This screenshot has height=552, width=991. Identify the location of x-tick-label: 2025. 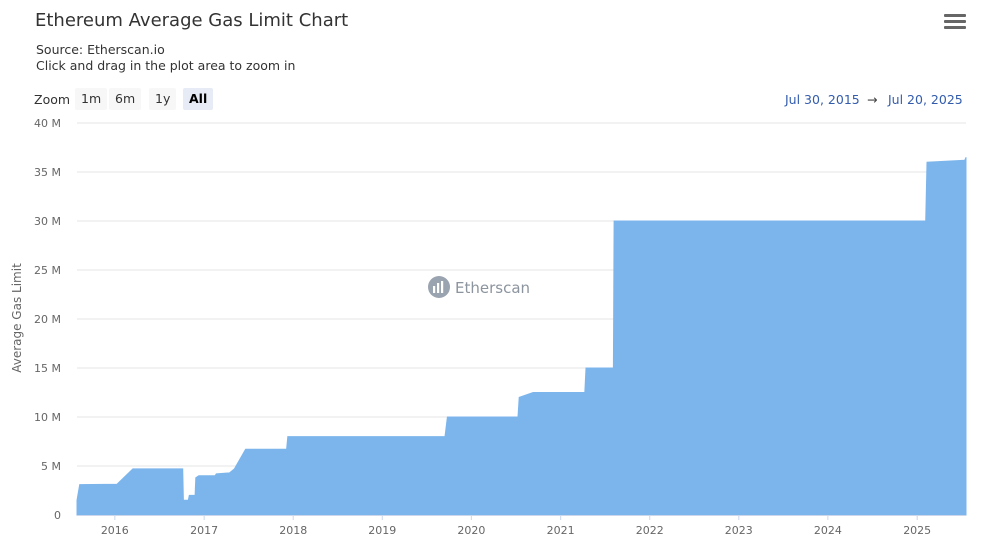
(917, 530).